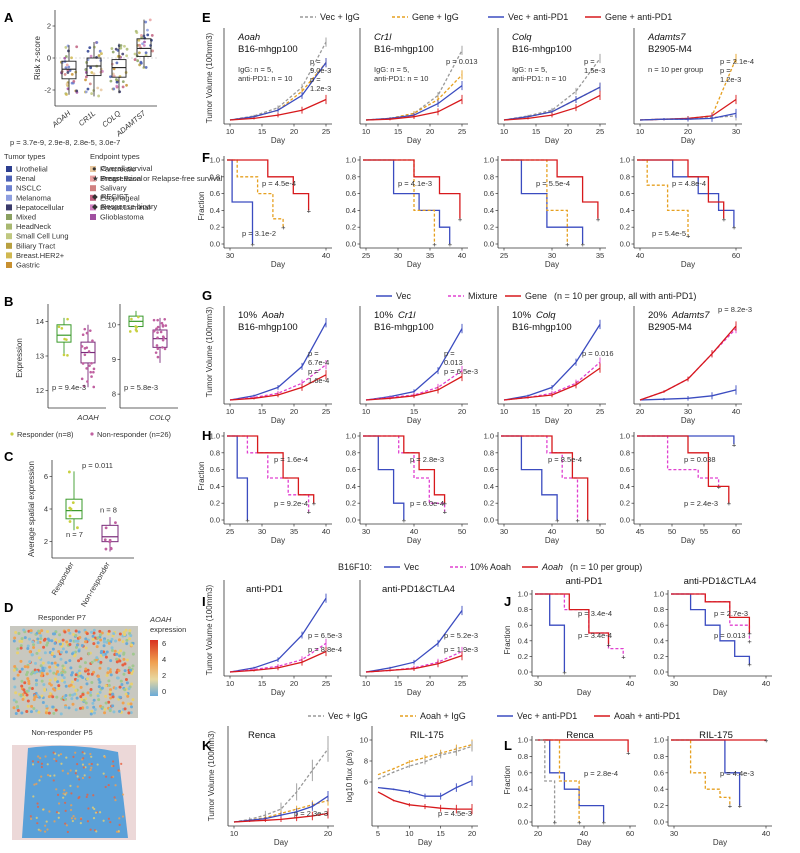 The height and width of the screenshot is (853, 800). I want to click on panel-K-1-xtick-label: 10, so click(409, 833).